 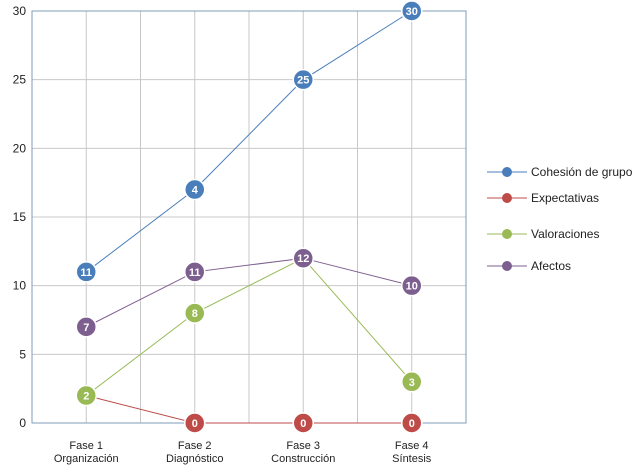 I want to click on data-label: 3, so click(x=412, y=383).